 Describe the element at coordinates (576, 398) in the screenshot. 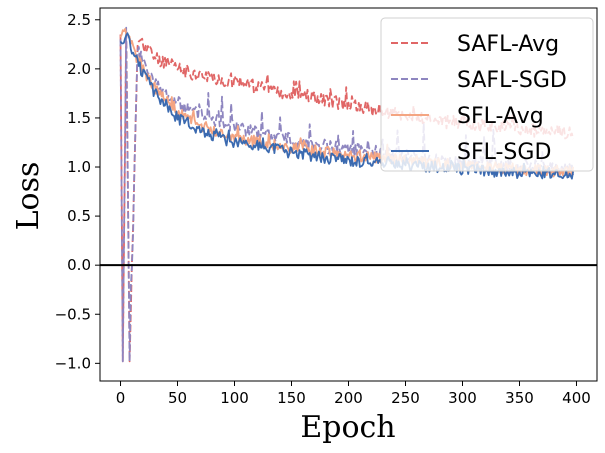

I see `x-tick-label: 400` at that location.